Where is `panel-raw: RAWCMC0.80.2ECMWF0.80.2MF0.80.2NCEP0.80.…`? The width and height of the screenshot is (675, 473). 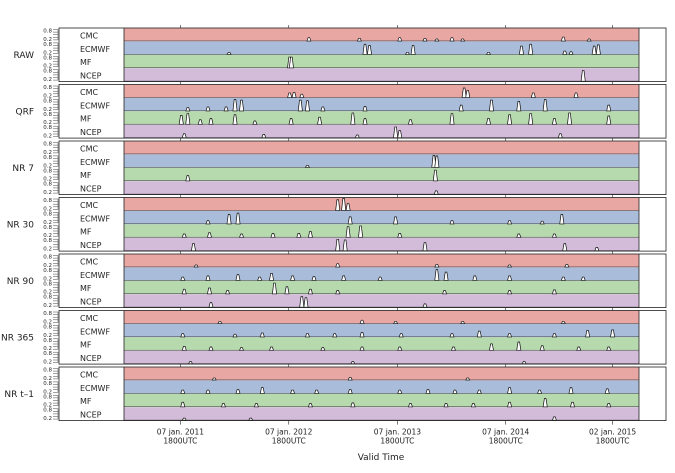
panel-raw: RAWCMC0.80.2ECMWF0.80.2MF0.80.2NCEP0.80.… is located at coordinates (340, 54).